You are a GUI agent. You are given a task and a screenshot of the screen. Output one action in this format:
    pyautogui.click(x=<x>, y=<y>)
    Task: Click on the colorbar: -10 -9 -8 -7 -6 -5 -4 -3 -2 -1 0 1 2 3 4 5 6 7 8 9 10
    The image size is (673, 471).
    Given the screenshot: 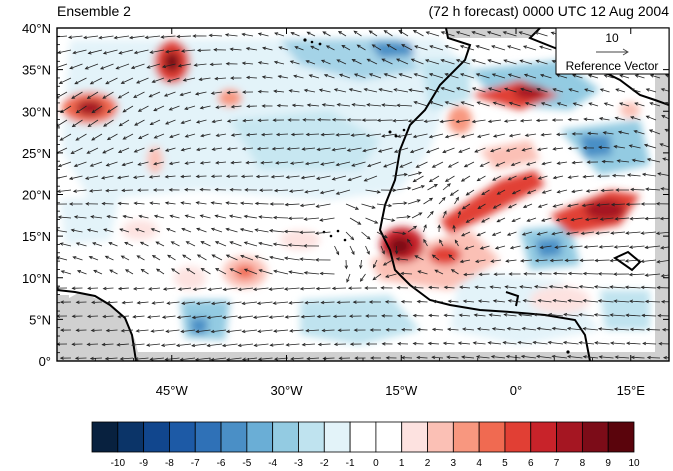 What is the action you would take?
    pyautogui.click(x=365, y=445)
    